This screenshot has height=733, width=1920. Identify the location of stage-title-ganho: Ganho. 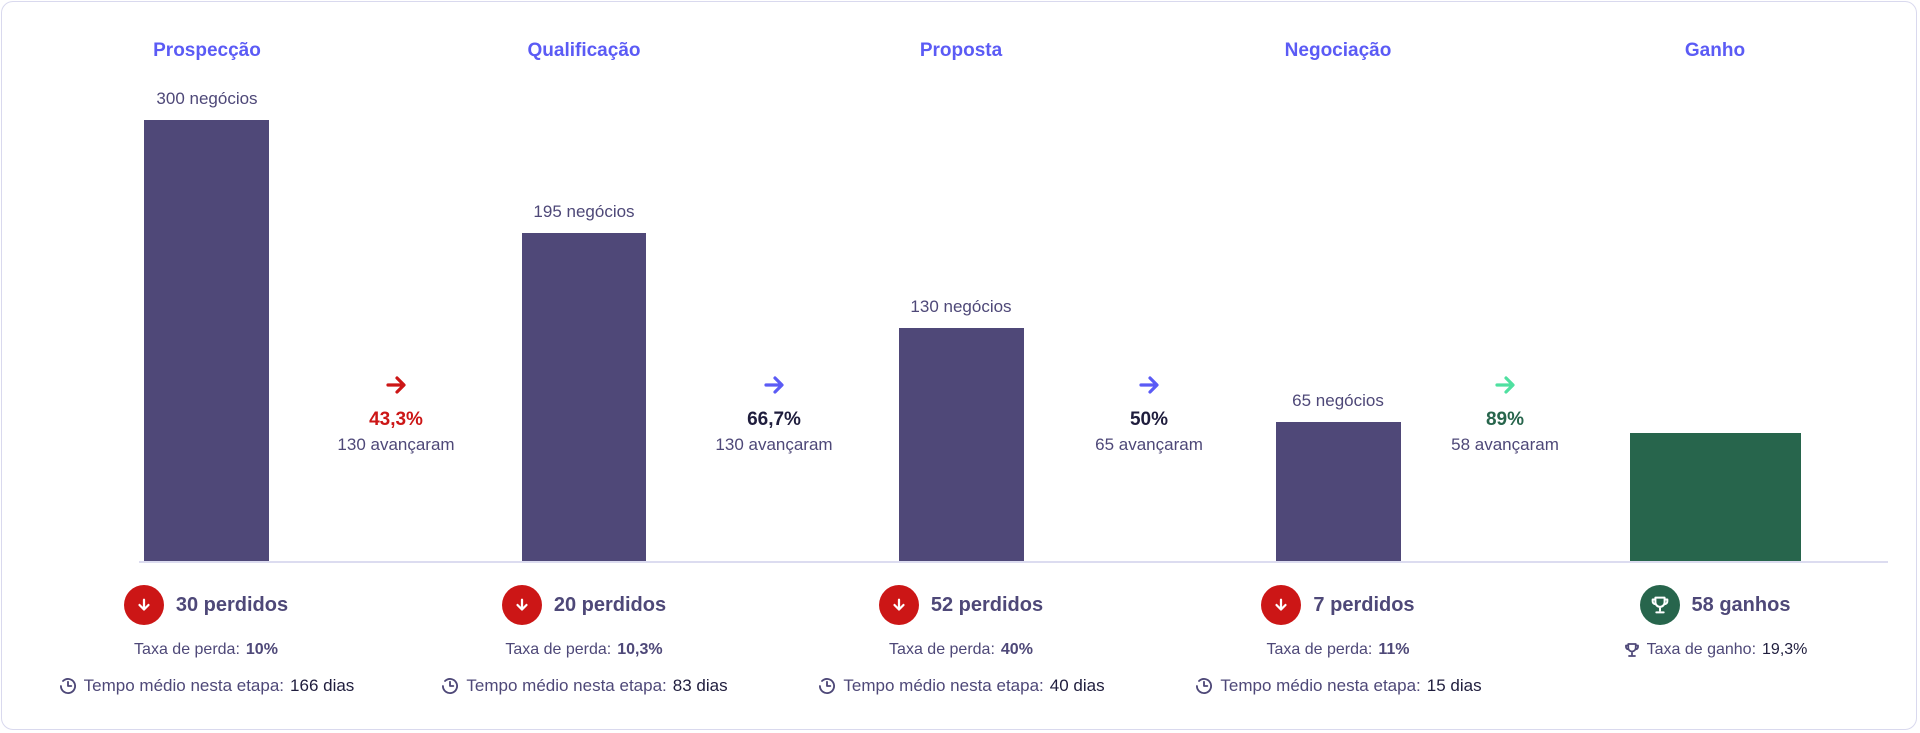
(1715, 50).